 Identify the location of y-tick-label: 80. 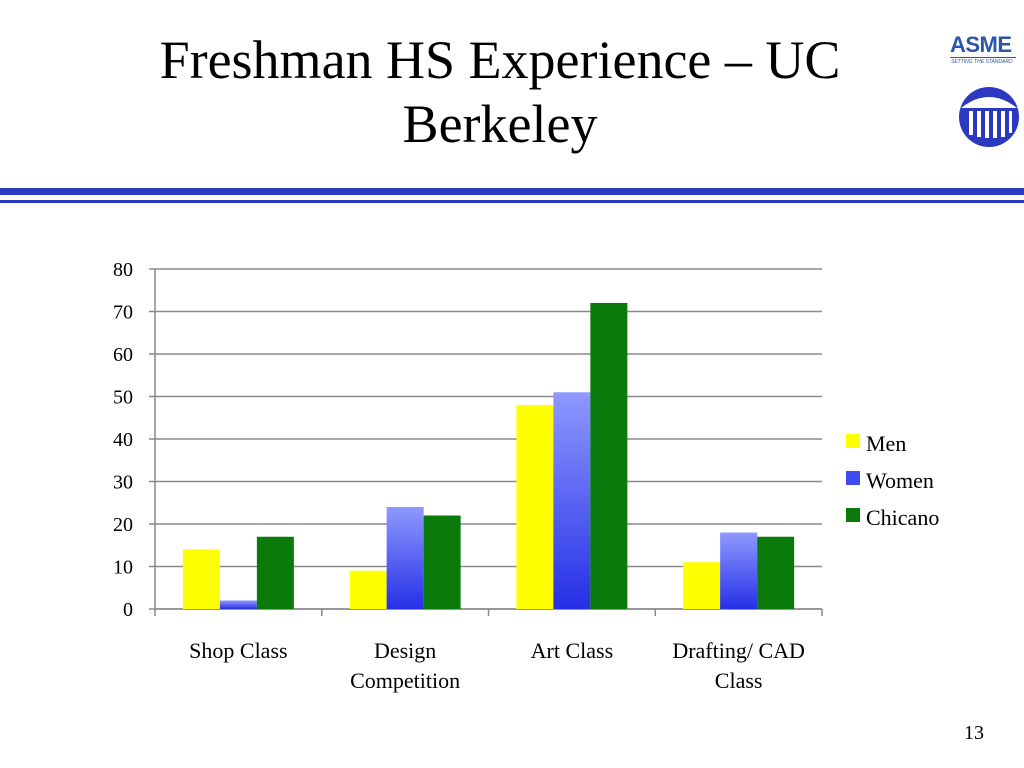
(123, 270).